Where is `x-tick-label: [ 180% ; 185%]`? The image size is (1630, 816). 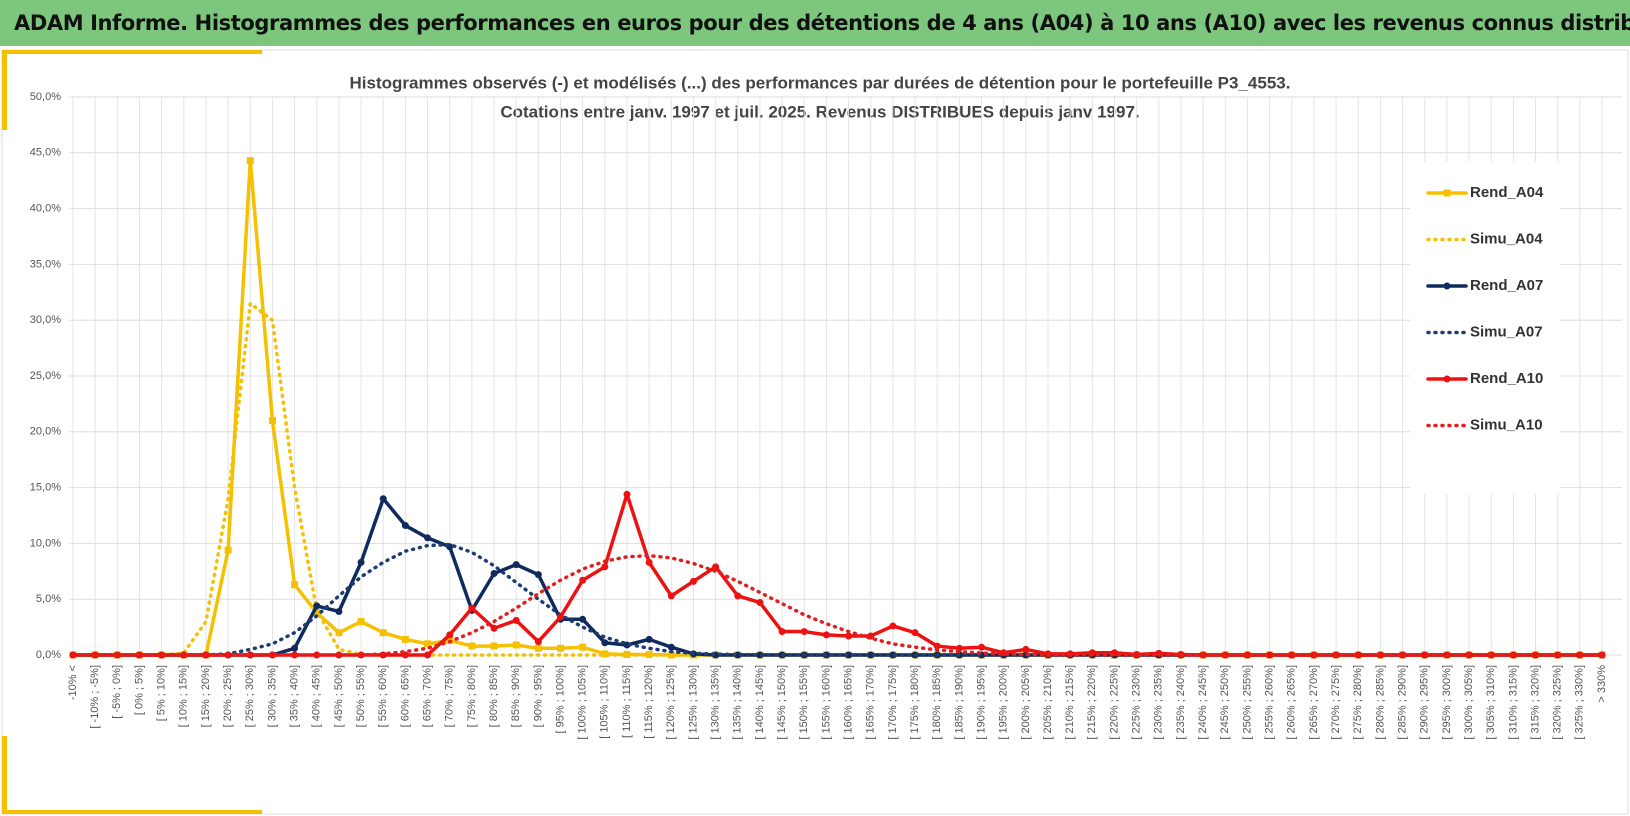
x-tick-label: [ 180% ; 185%] is located at coordinates (937, 702).